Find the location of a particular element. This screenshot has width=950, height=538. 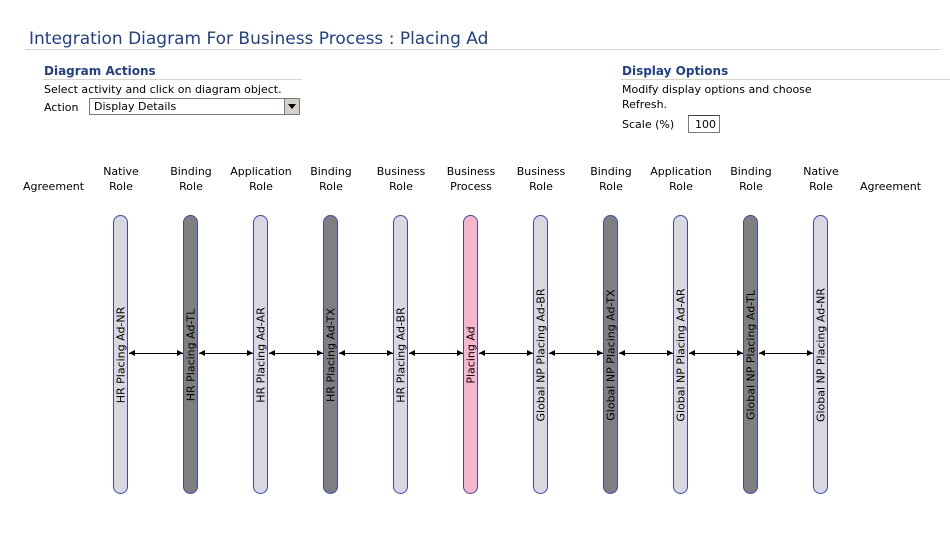

agreement-label-left: Agreement is located at coordinates (54, 186).